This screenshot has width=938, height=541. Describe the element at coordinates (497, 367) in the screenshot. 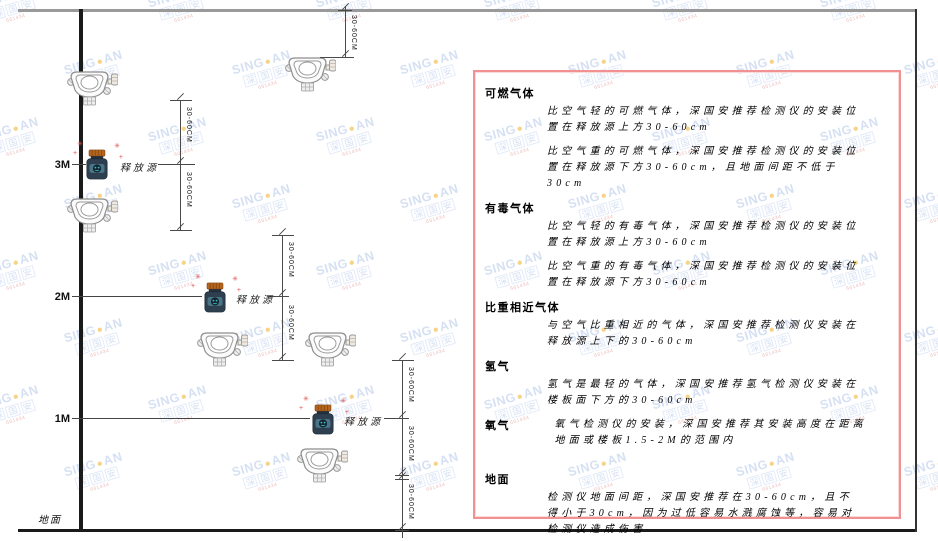

I see `section-heading: 氢气` at that location.